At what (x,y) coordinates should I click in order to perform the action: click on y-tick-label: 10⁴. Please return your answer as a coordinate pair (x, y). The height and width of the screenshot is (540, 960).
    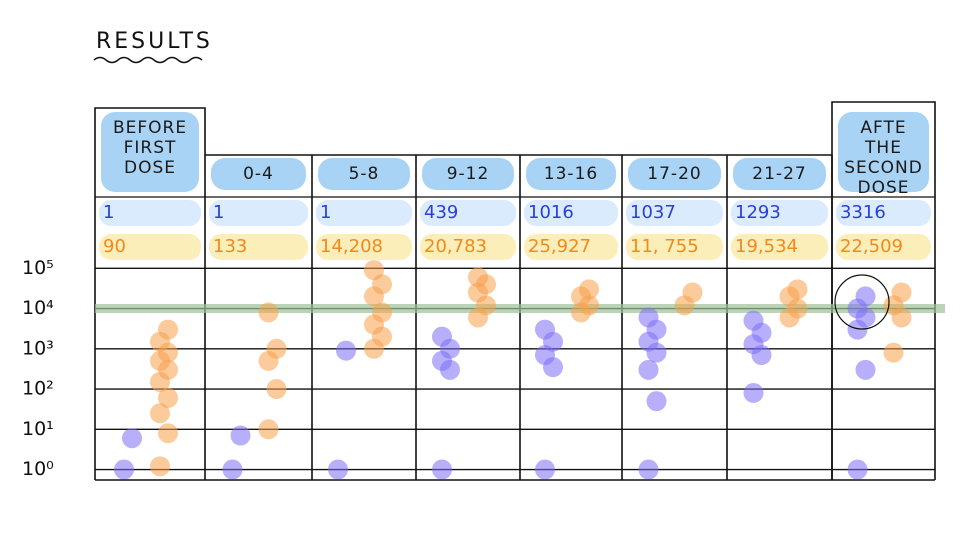
    Looking at the image, I should click on (38, 308).